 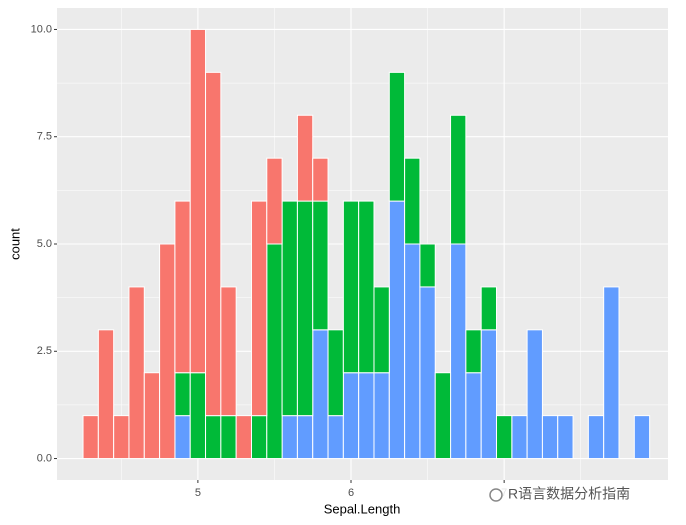 What do you see at coordinates (44, 458) in the screenshot?
I see `y-tick-label: 0.0` at bounding box center [44, 458].